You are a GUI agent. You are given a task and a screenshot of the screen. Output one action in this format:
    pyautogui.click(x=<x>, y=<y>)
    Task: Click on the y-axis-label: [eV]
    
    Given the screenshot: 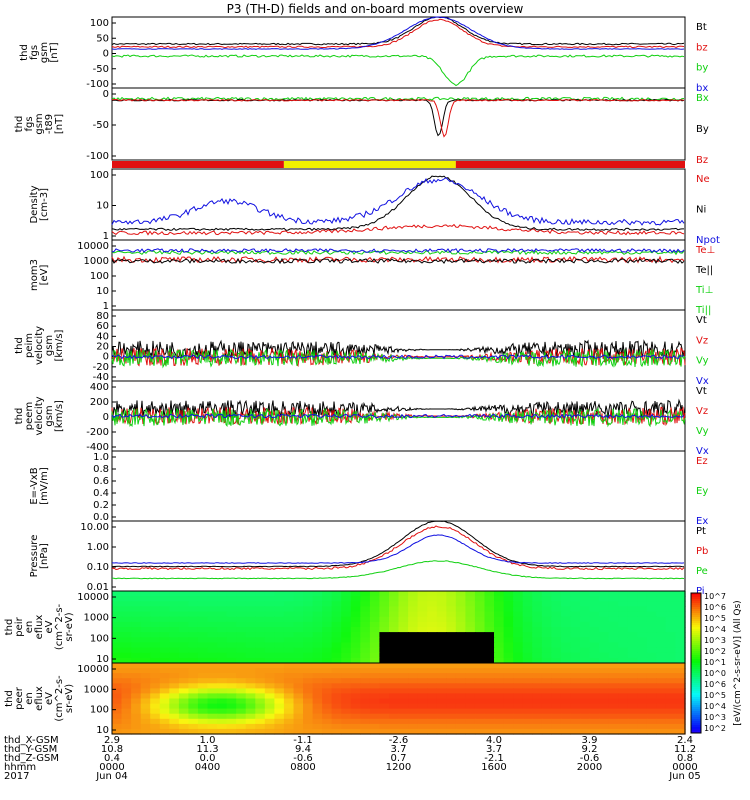 What is the action you would take?
    pyautogui.click(x=44, y=275)
    